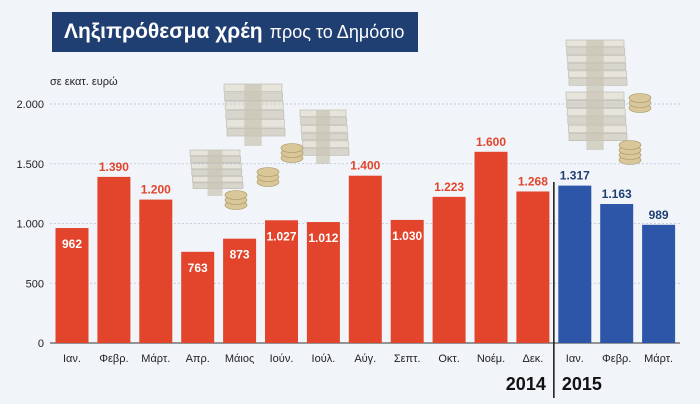 This screenshot has width=700, height=404. Describe the element at coordinates (72, 244) in the screenshot. I see `data-label: 962` at that location.